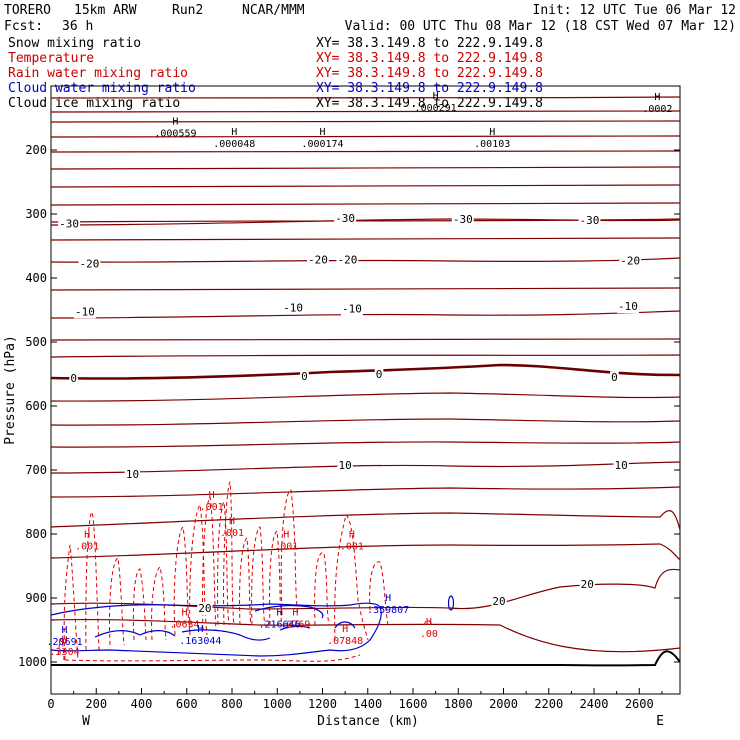  What do you see at coordinates (102, 88) in the screenshot?
I see `legend-cloud-water: Cloud water mixing ratio` at bounding box center [102, 88].